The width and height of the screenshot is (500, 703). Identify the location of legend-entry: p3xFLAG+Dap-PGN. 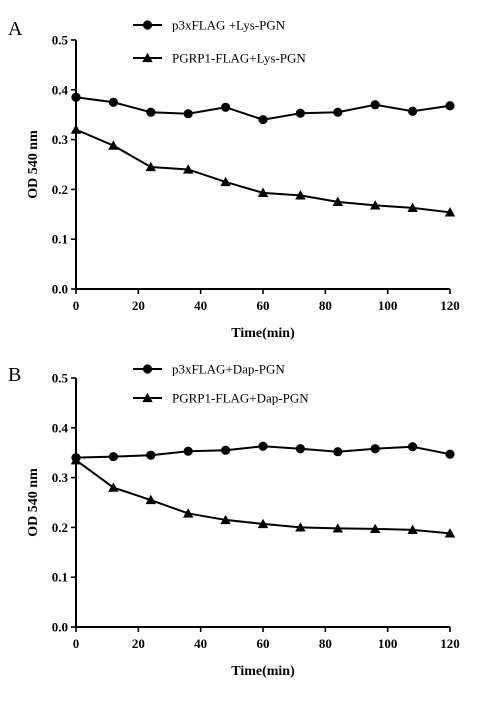
(209, 369).